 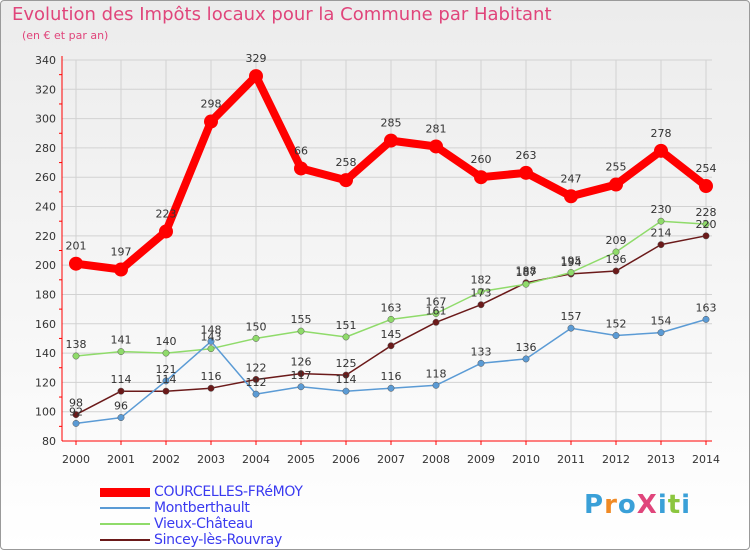 What do you see at coordinates (76, 356) in the screenshot?
I see `point-vieux-chateau-2000` at bounding box center [76, 356].